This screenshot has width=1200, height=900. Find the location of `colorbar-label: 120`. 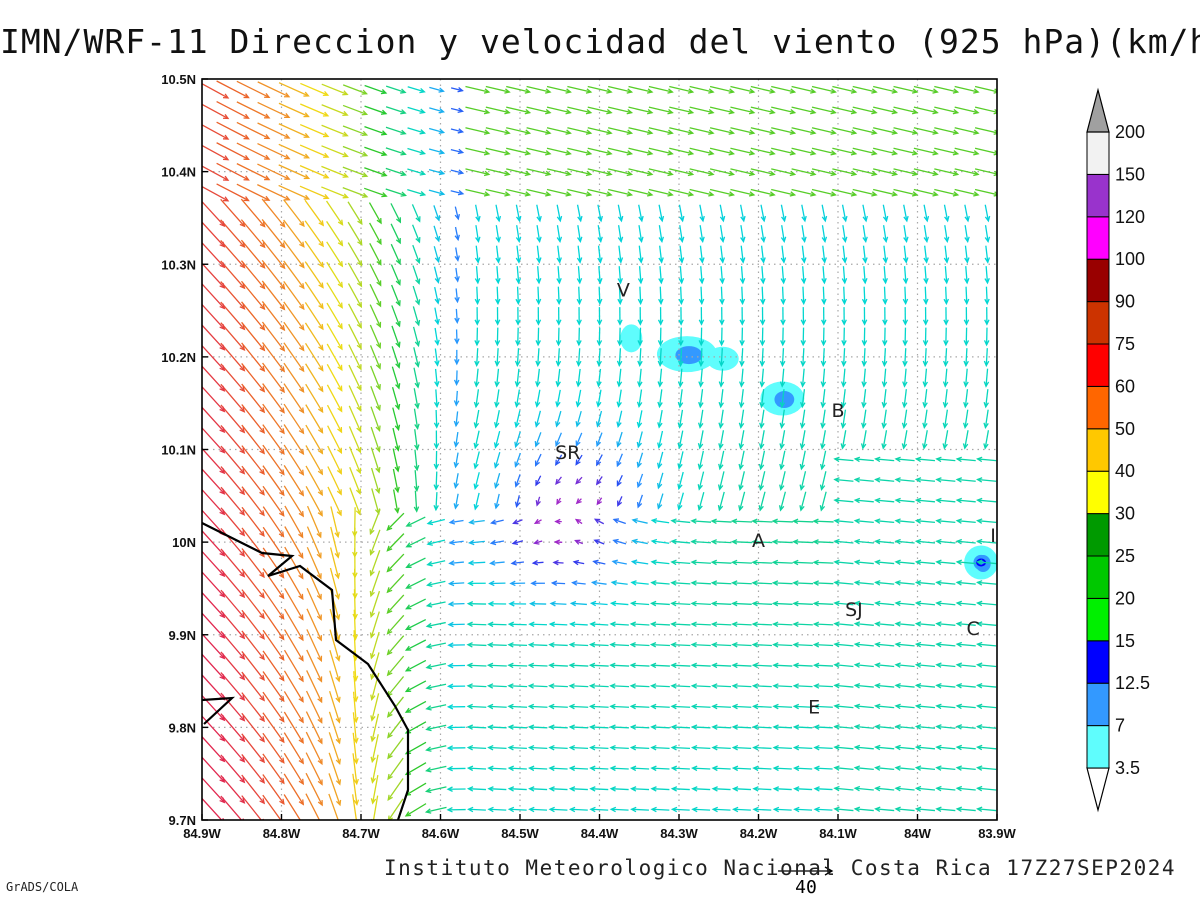

colorbar-label: 120 is located at coordinates (1130, 217).